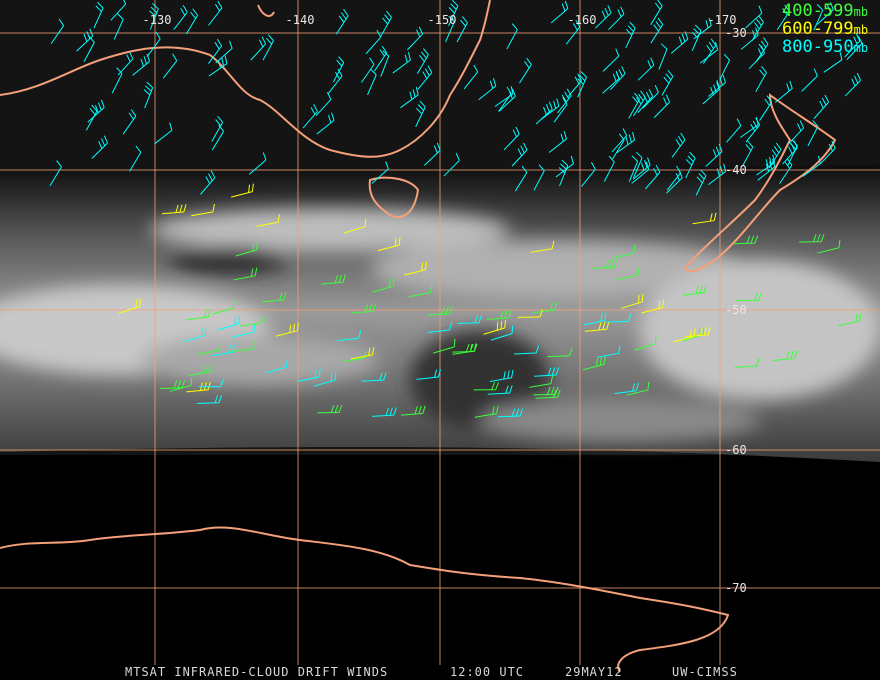 The image size is (880, 680). What do you see at coordinates (825, 11) in the screenshot?
I see `legend-entry: 400-599mb` at bounding box center [825, 11].